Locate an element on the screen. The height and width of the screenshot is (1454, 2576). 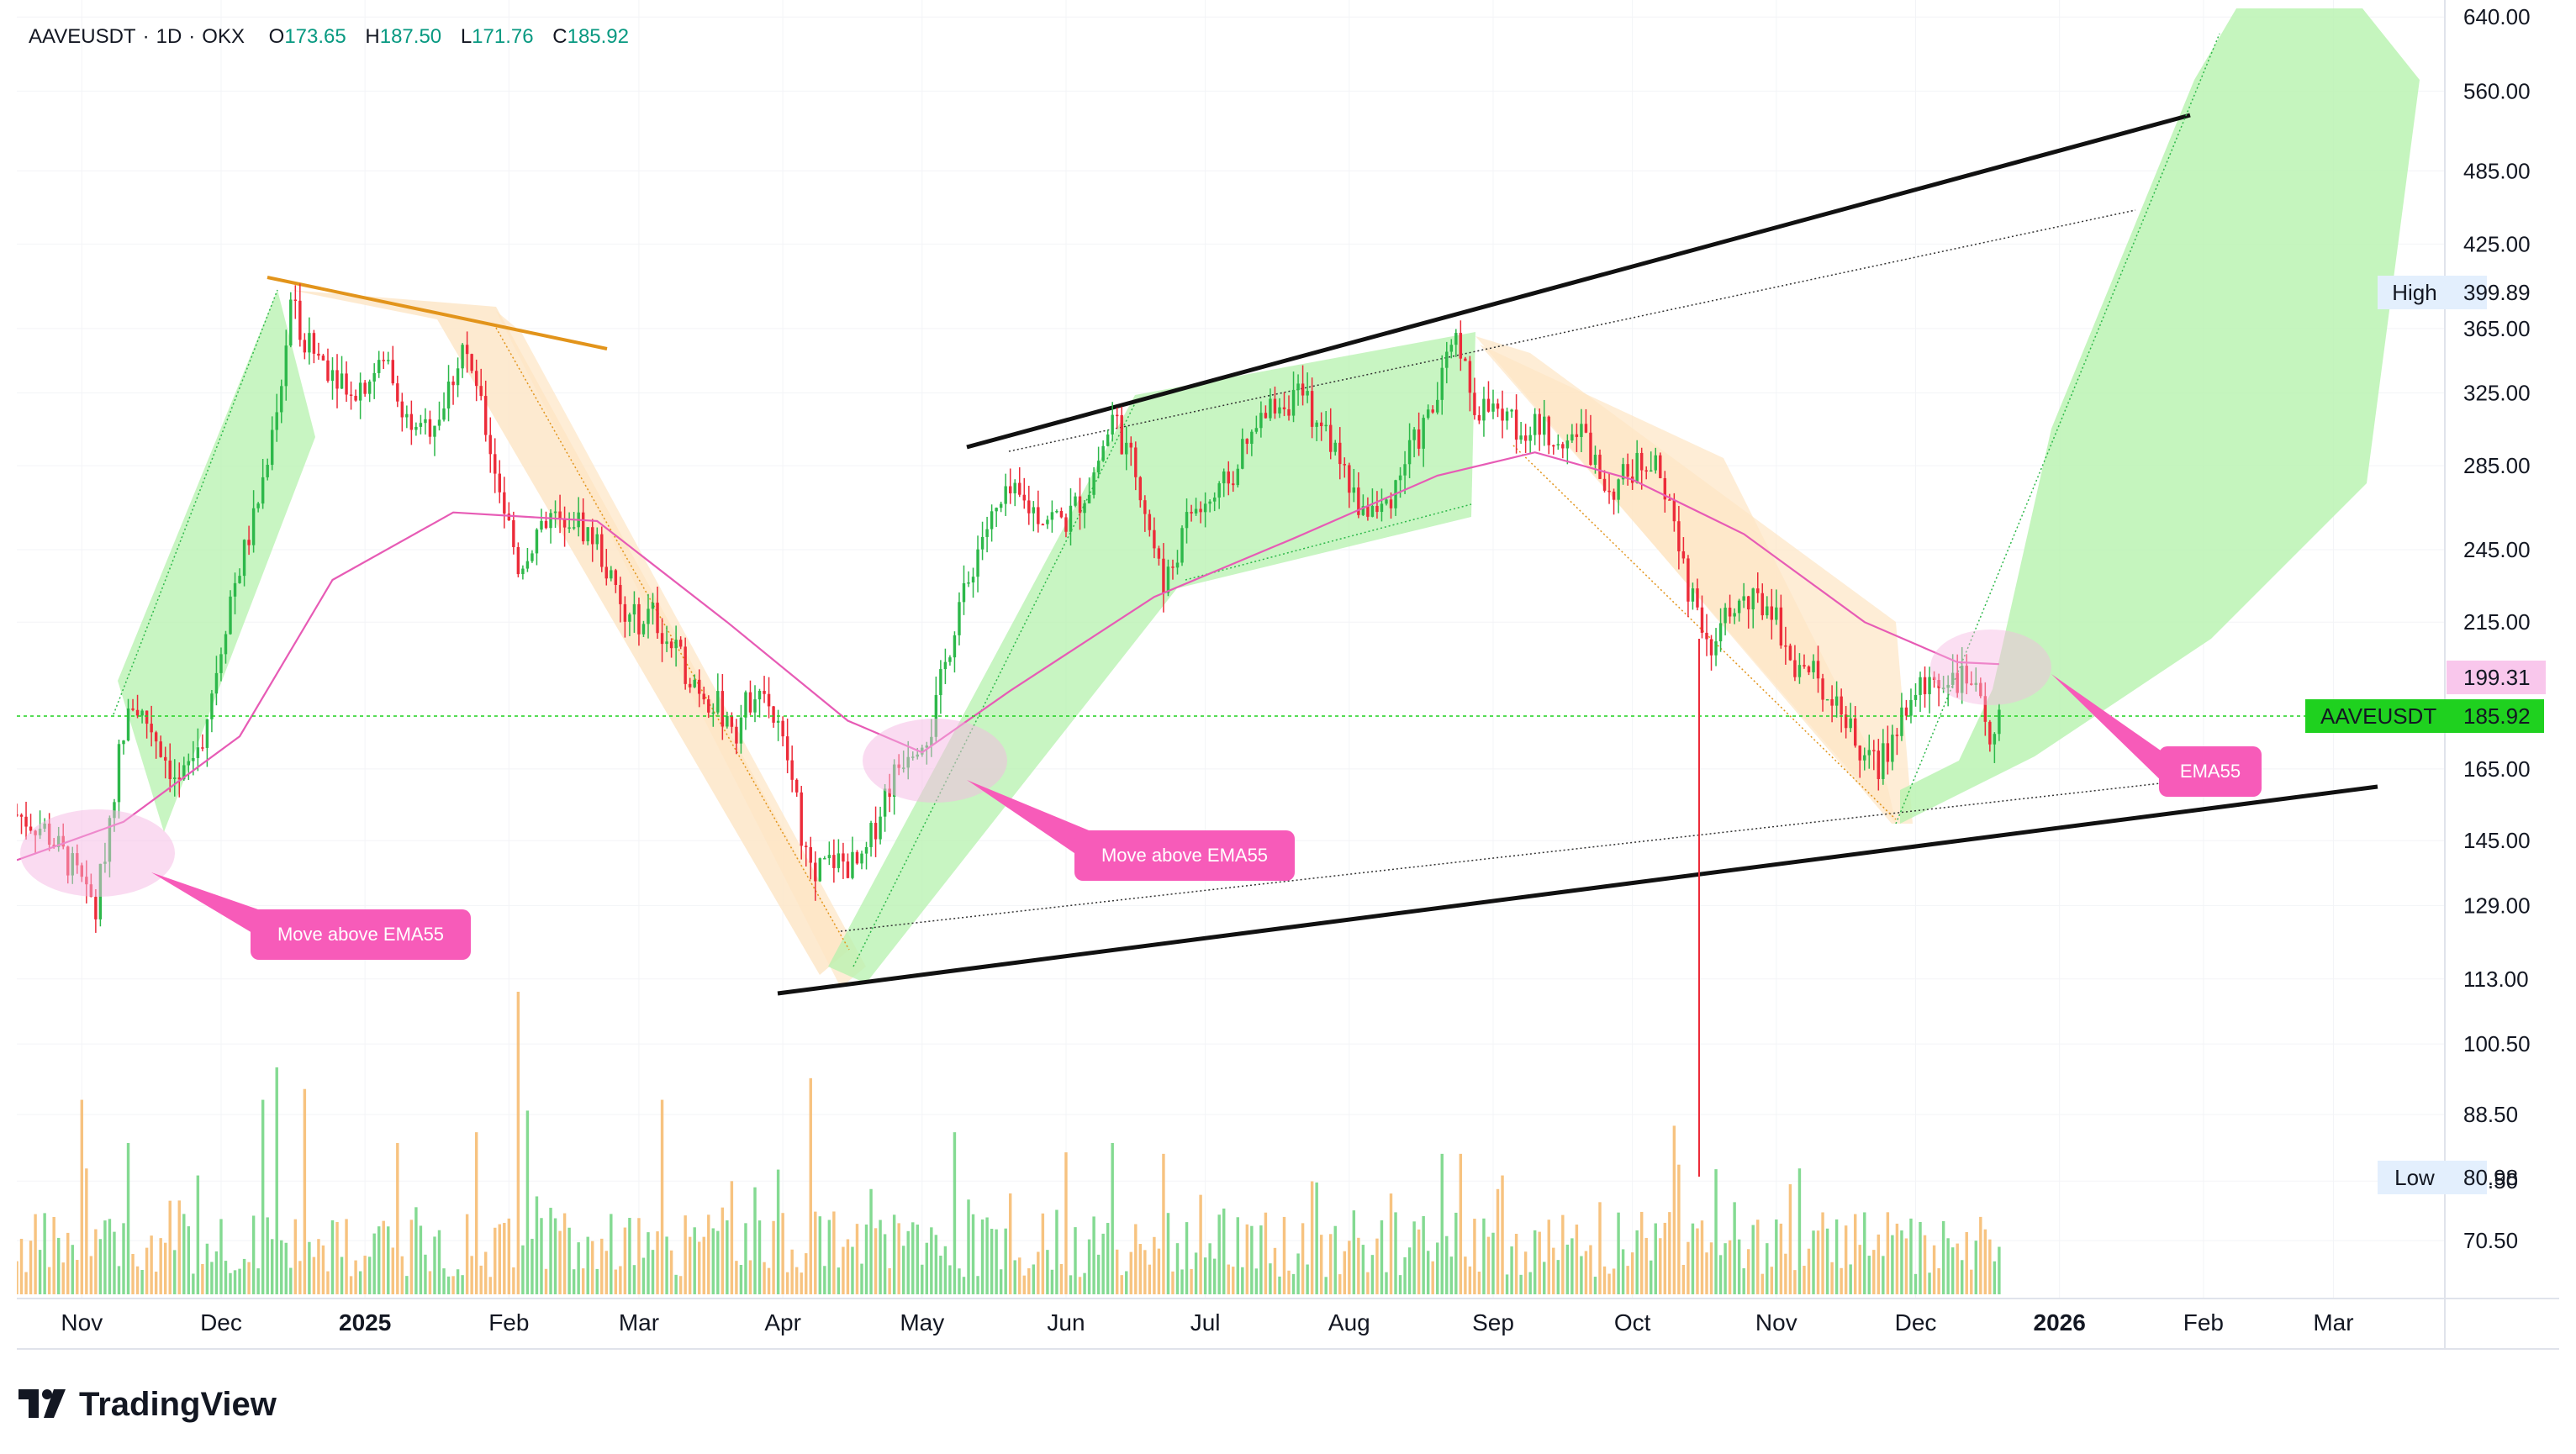
callout-ema55: EMA55 is located at coordinates (2156, 735).